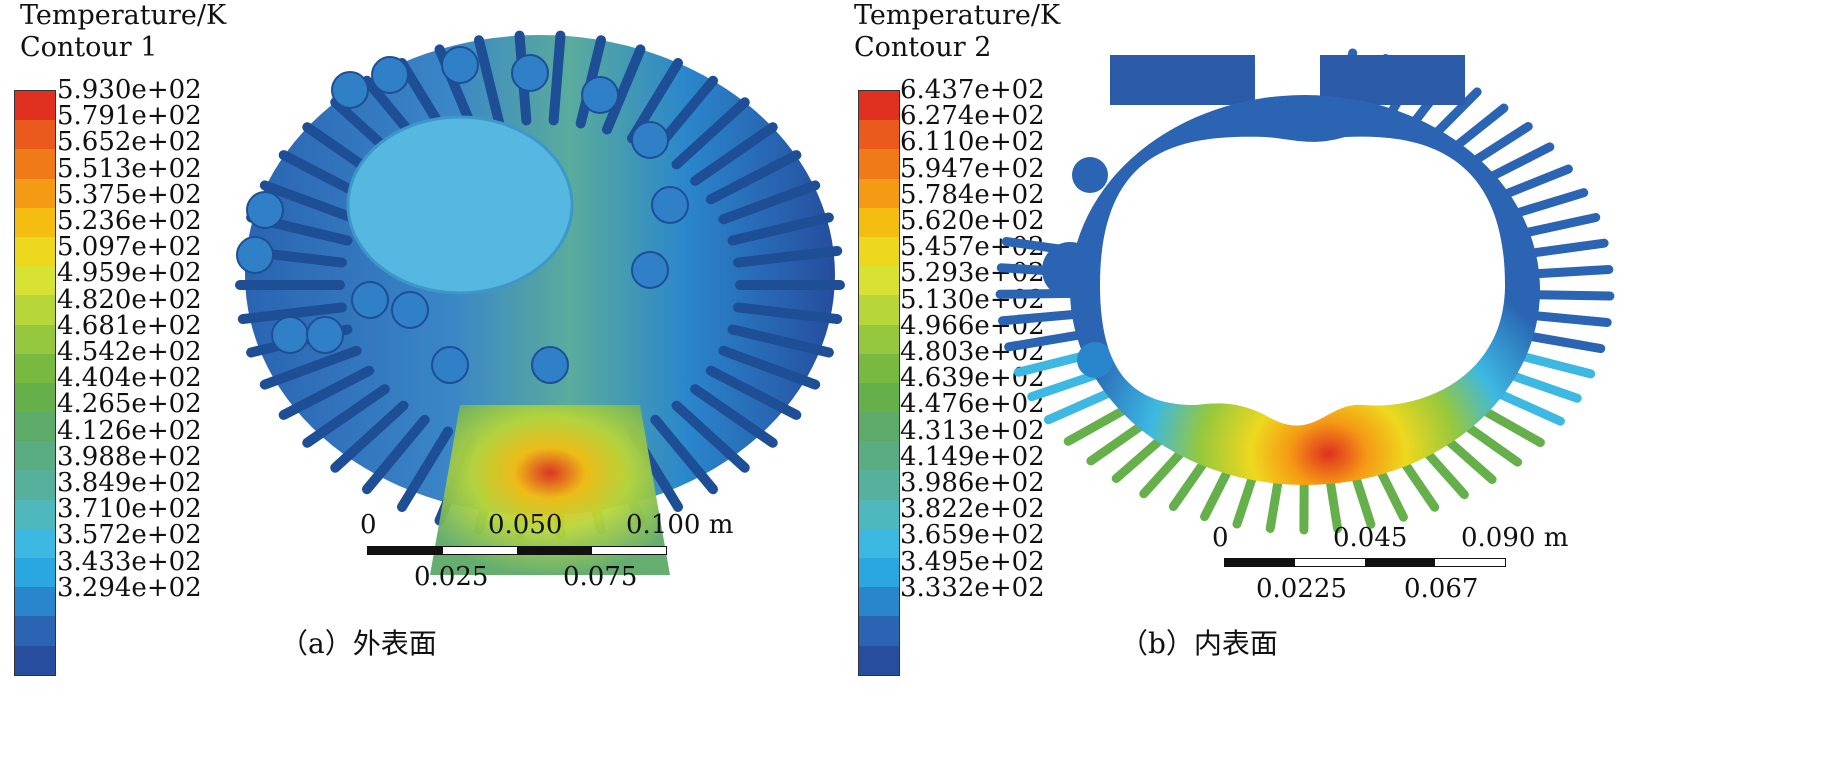 This screenshot has height=771, width=1845. What do you see at coordinates (972, 168) in the screenshot?
I see `right-legend-value: 5.947e+02` at bounding box center [972, 168].